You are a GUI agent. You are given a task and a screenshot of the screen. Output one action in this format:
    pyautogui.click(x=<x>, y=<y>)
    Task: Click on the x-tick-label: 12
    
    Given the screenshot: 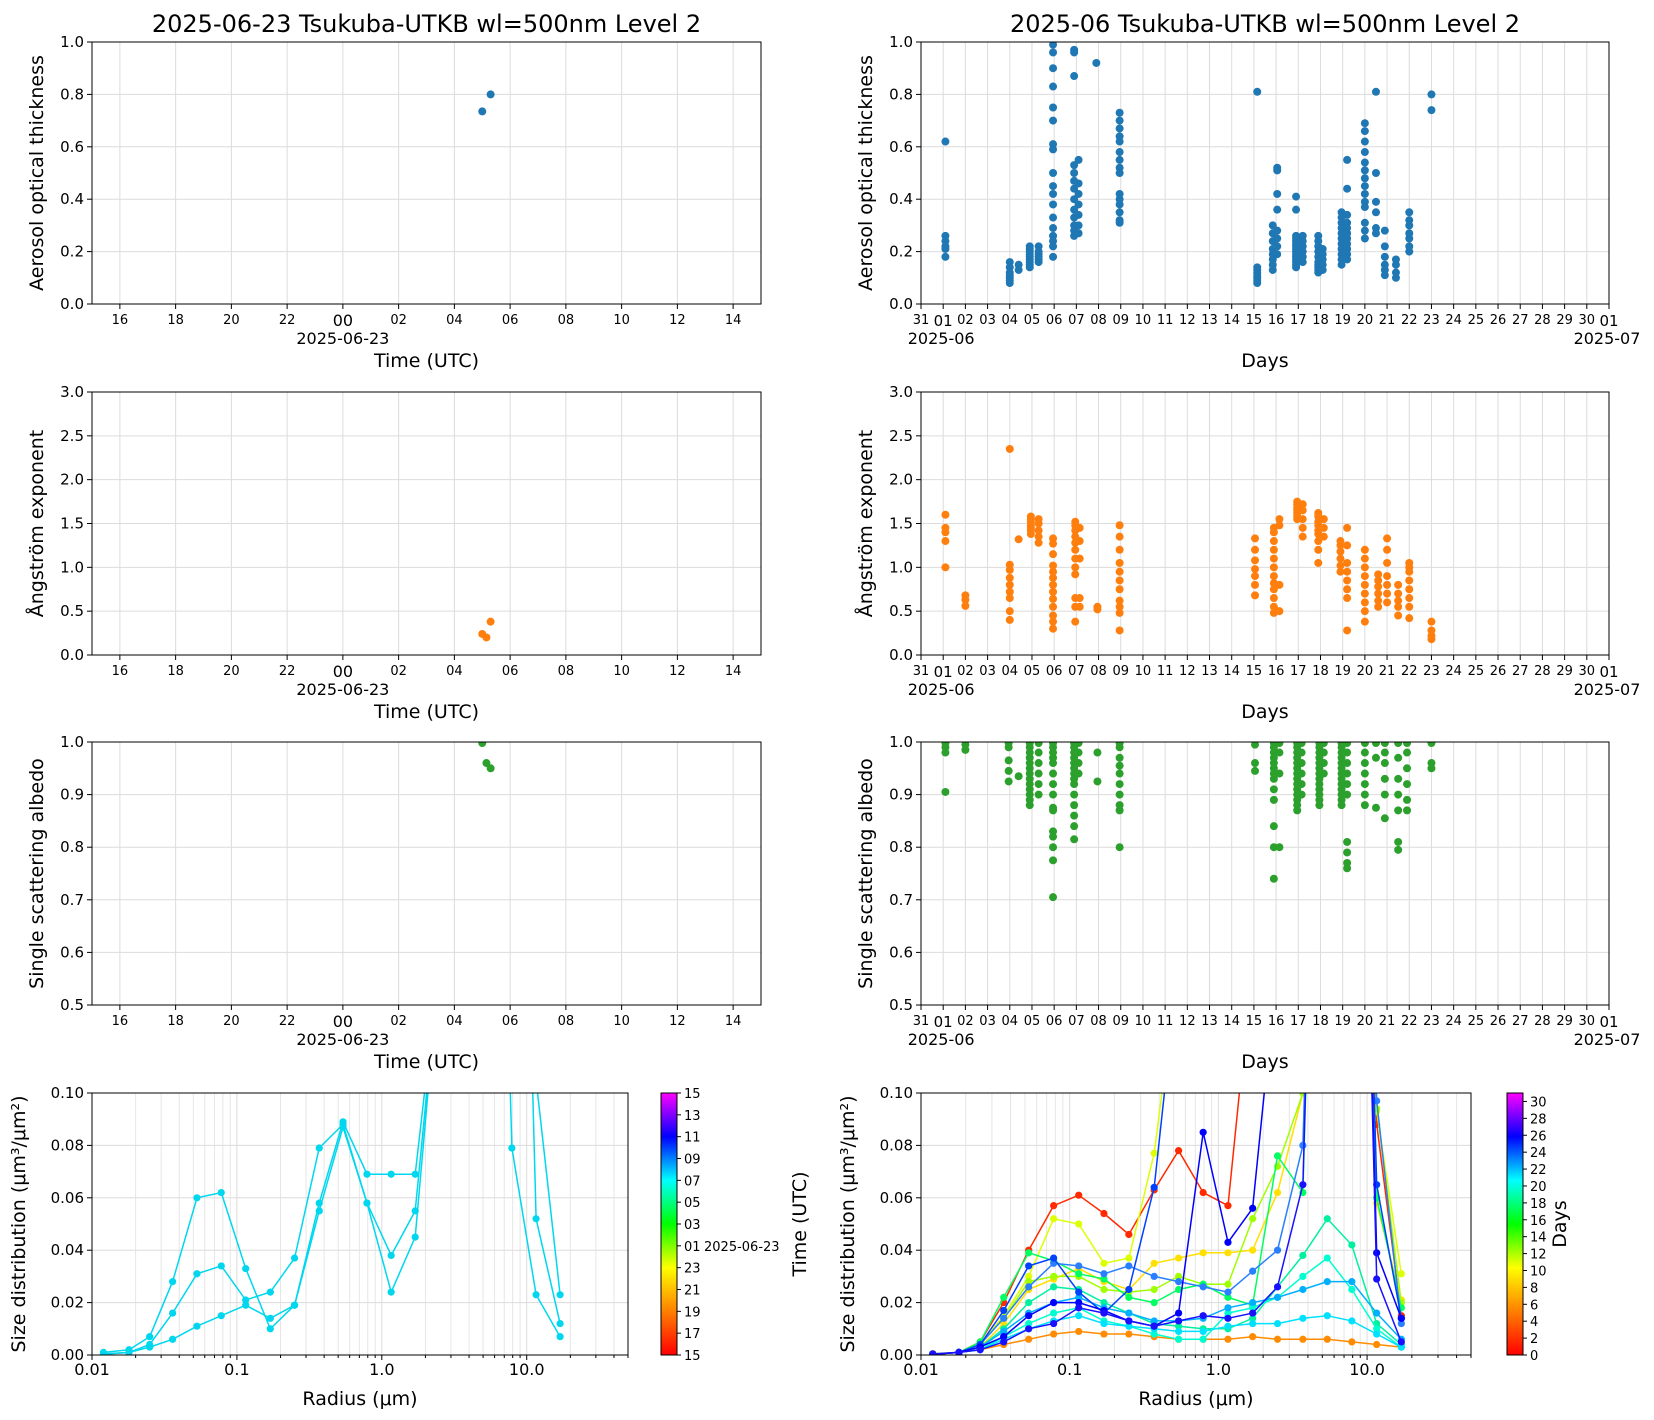 What is the action you would take?
    pyautogui.click(x=1187, y=1021)
    